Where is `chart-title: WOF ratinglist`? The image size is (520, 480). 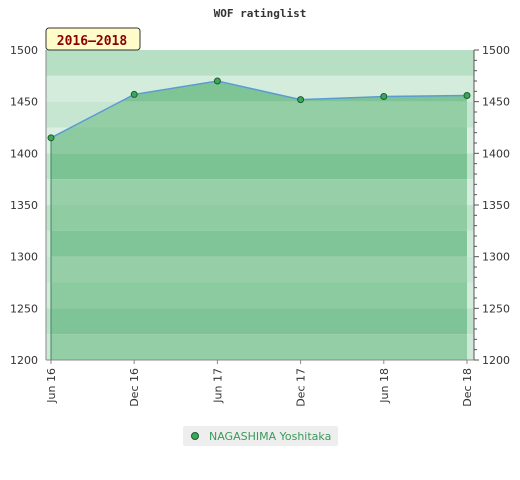 chart-title: WOF ratinglist is located at coordinates (260, 13).